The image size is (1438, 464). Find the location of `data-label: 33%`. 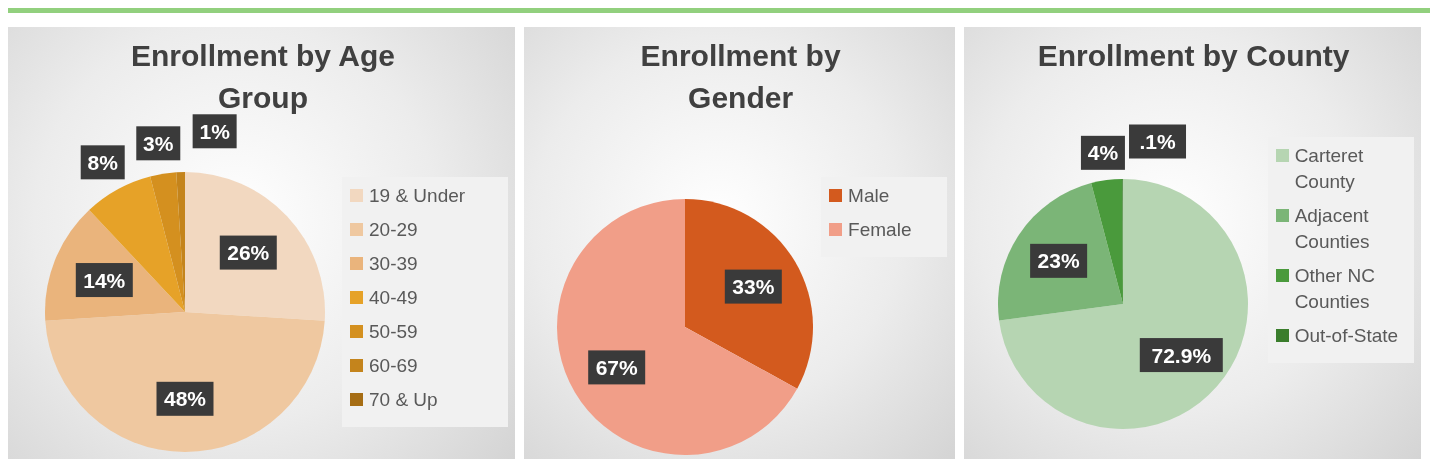

data-label: 33% is located at coordinates (753, 287).